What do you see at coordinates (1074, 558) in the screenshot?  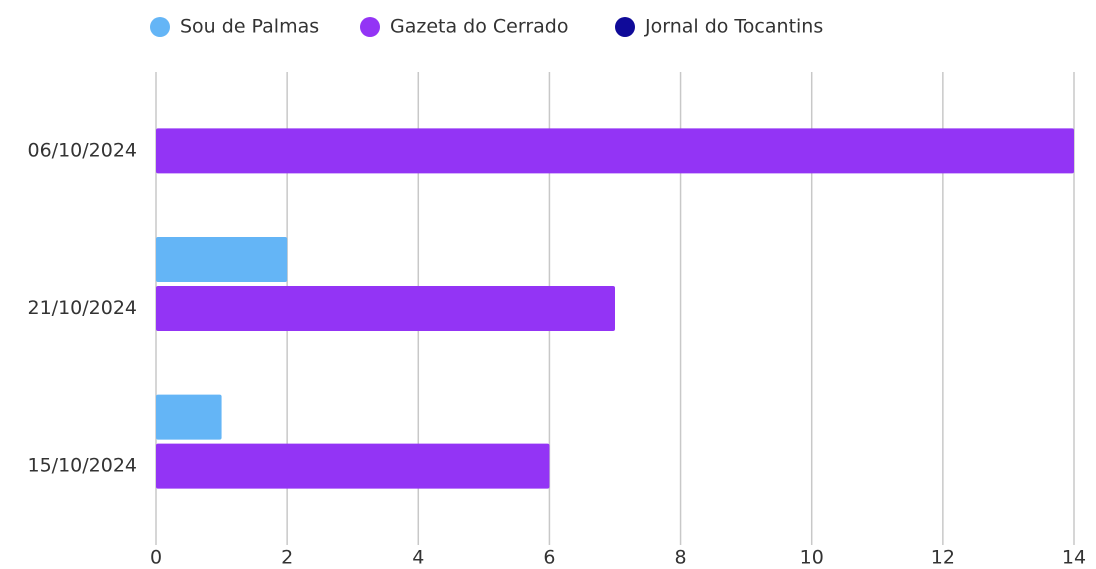 I see `x-tick-label: 14` at bounding box center [1074, 558].